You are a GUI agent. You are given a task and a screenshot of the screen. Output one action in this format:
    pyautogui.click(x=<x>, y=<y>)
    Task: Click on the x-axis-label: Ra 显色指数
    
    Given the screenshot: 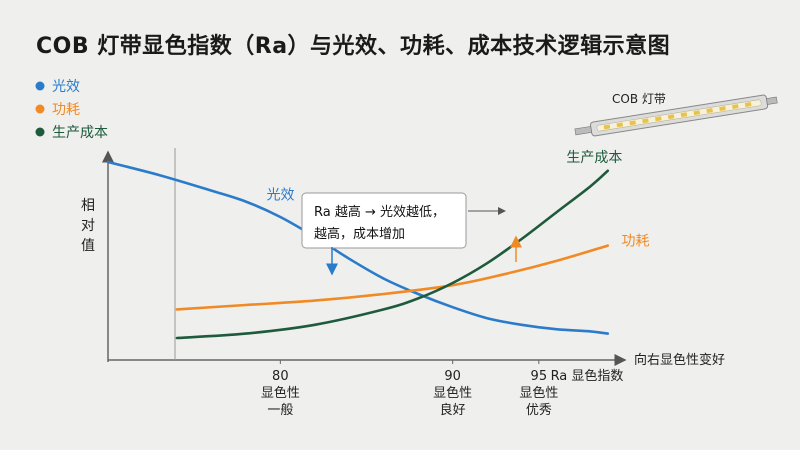 What is the action you would take?
    pyautogui.click(x=587, y=376)
    